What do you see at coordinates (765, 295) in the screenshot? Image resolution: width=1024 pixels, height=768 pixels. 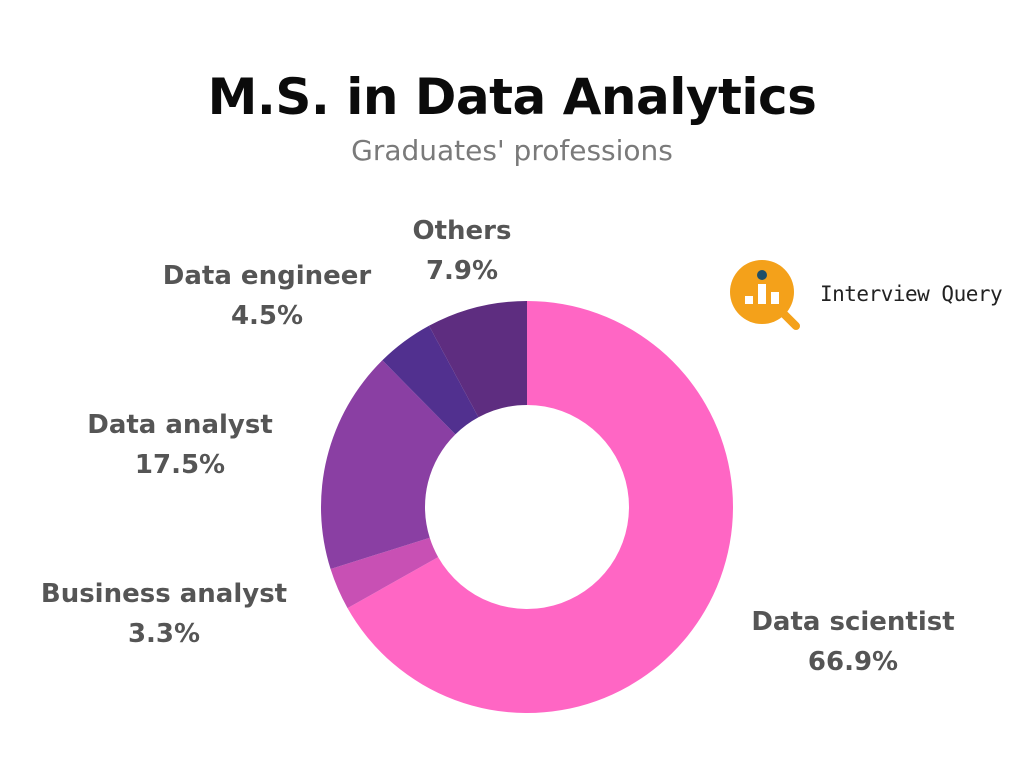 I see `magnifier-chart-icon` at bounding box center [765, 295].